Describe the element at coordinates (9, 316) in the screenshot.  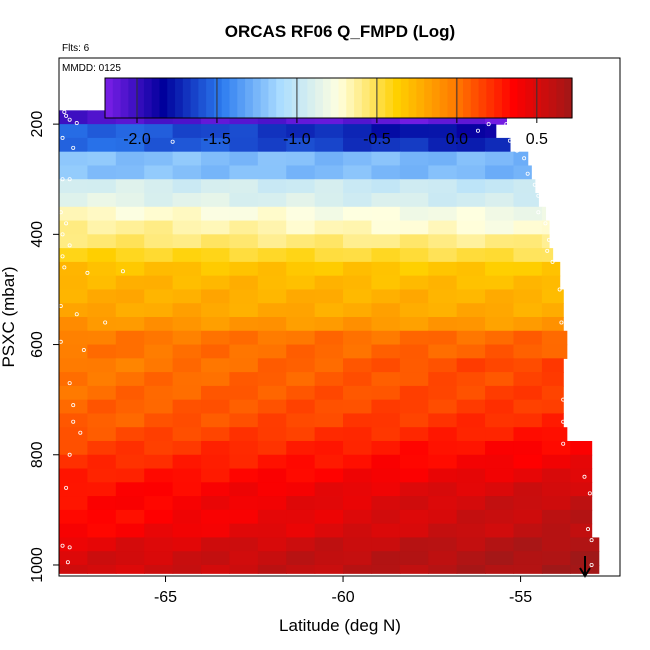
I see `y-axis-label: PSXC (mbar)` at that location.